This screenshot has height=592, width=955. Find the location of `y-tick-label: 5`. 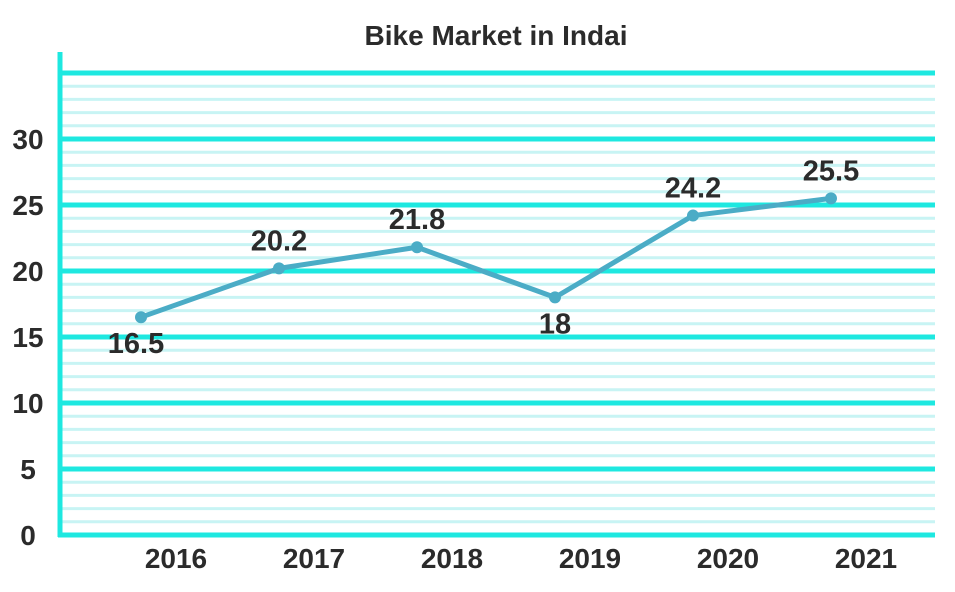

y-tick-label: 5 is located at coordinates (28, 469).